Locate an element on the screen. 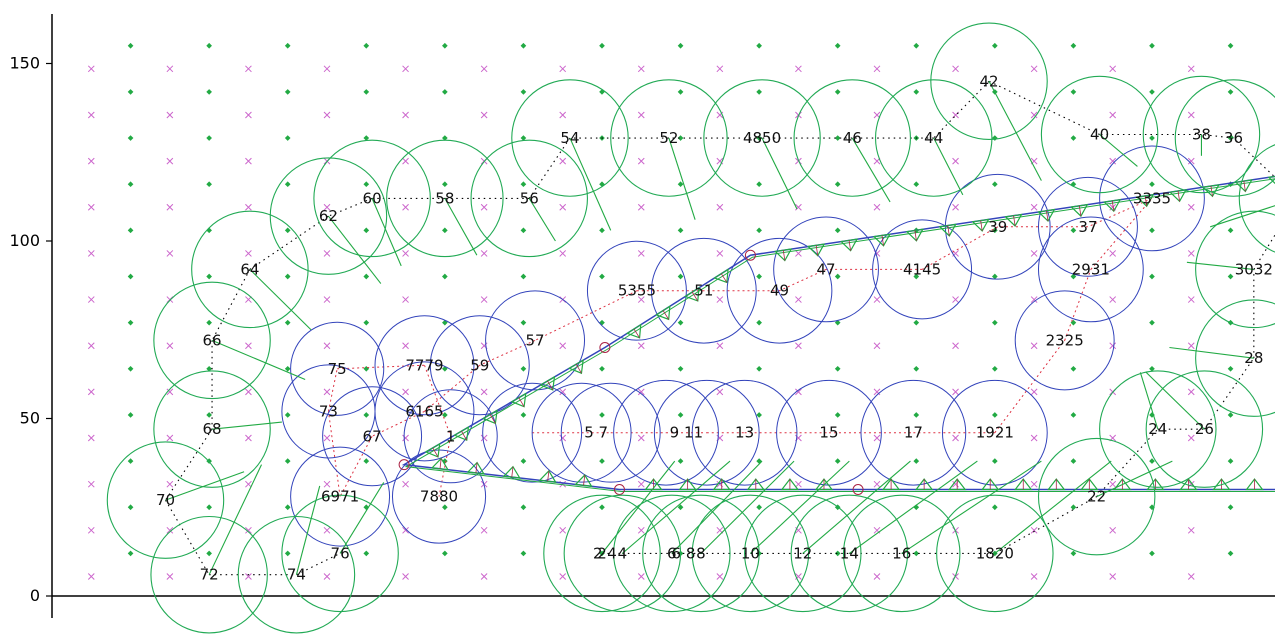 This screenshot has height=637, width=1275. polygon-vertex-ring is located at coordinates (750, 255).